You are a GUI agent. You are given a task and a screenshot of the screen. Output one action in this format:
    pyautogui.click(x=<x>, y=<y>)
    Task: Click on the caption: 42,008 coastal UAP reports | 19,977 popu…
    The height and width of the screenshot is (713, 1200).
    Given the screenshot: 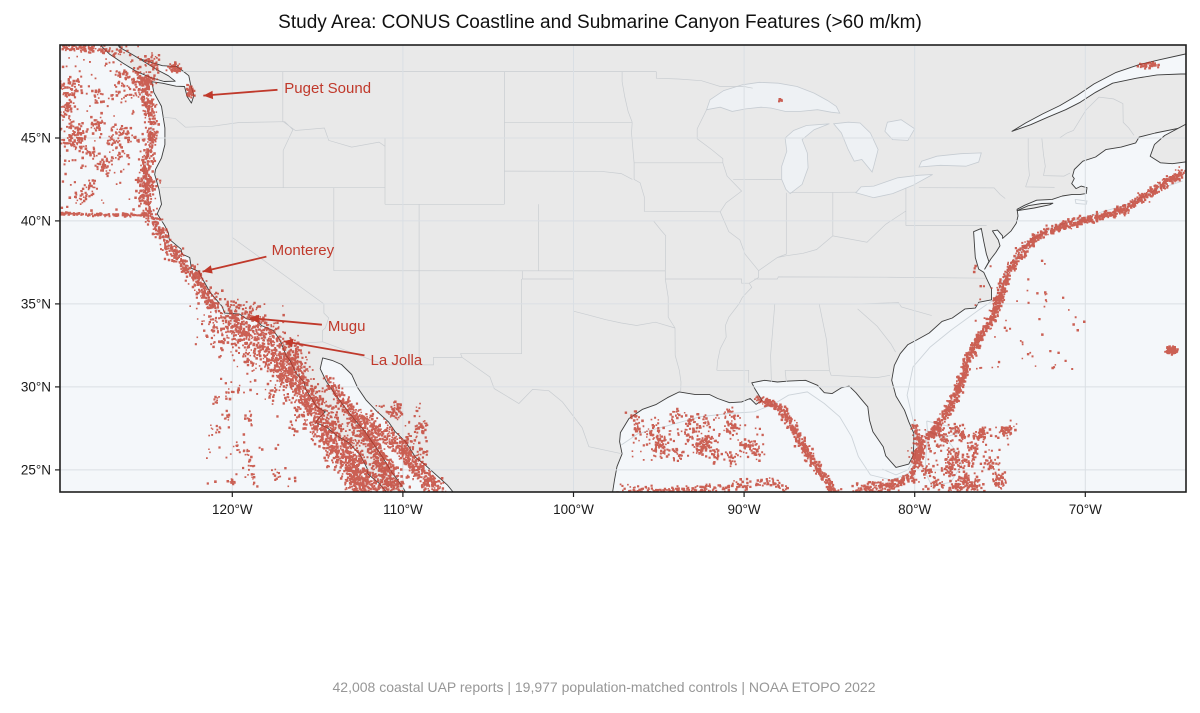 What is the action you would take?
    pyautogui.click(x=604, y=687)
    